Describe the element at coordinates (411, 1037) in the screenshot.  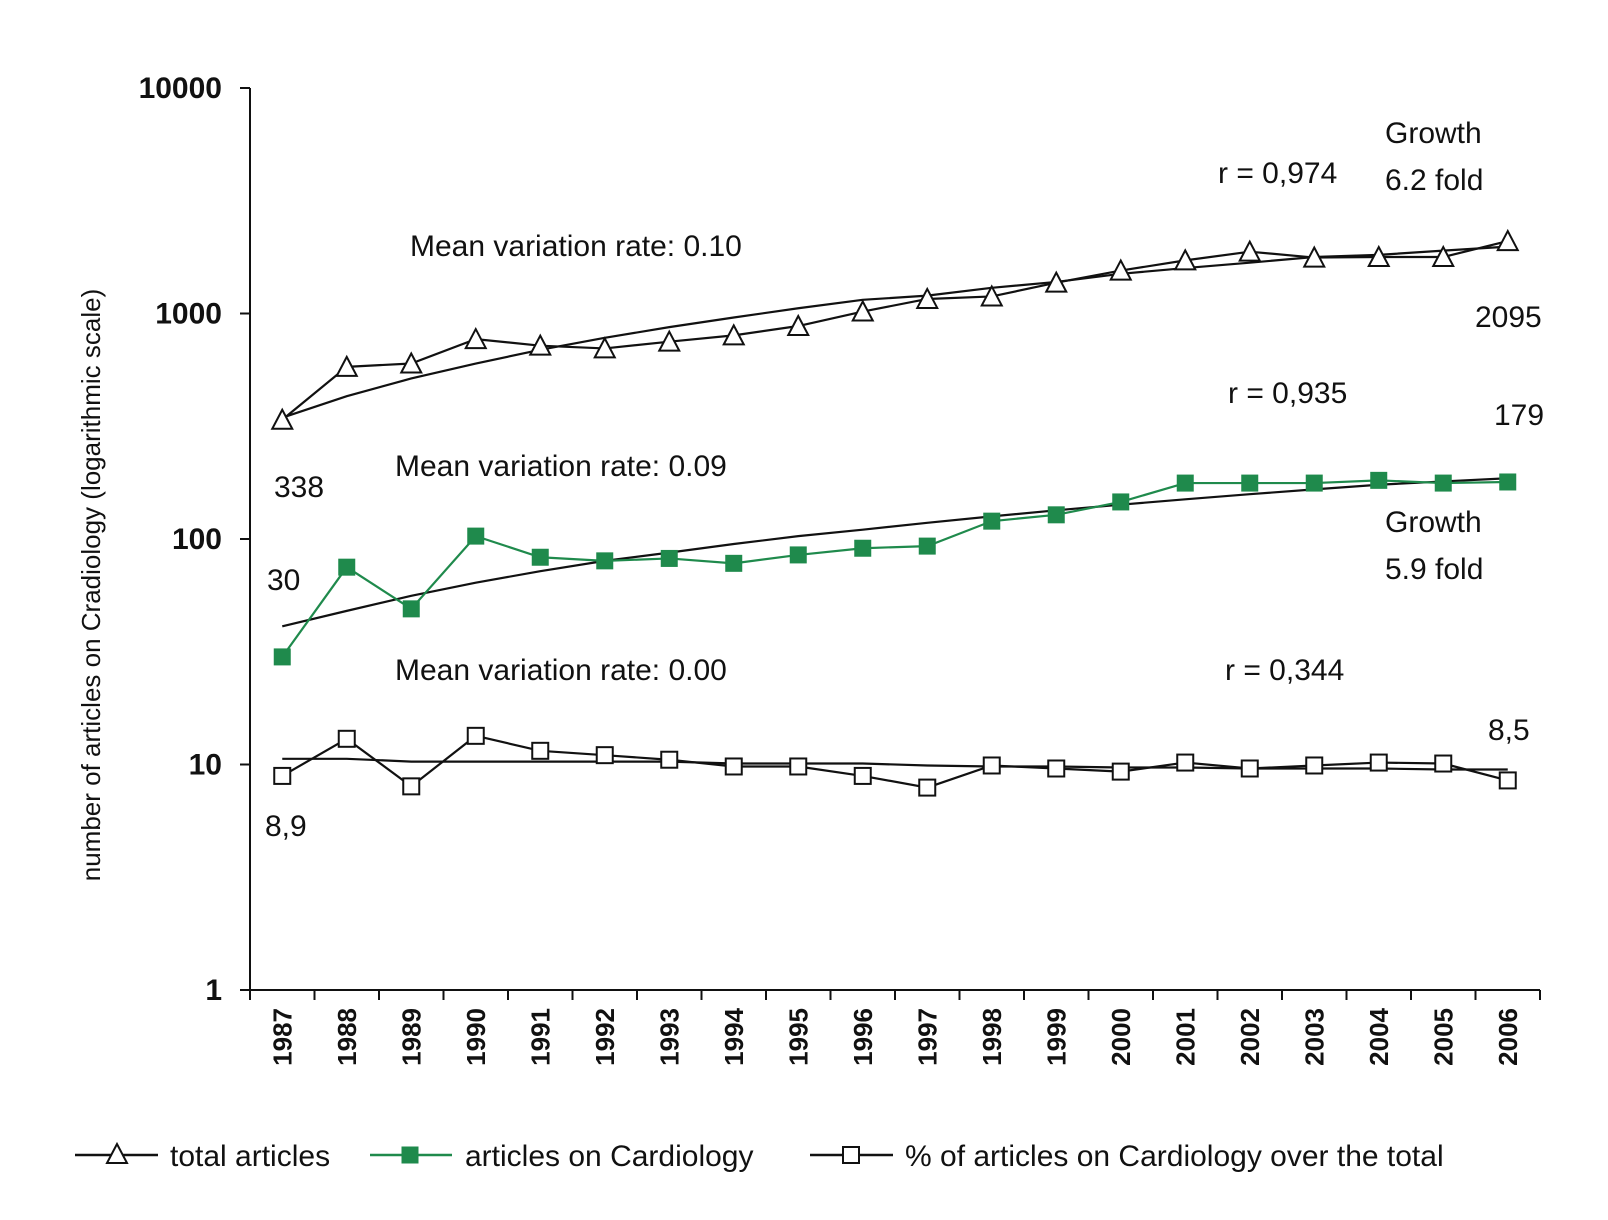
I see `x-tick-label: 1989` at that location.